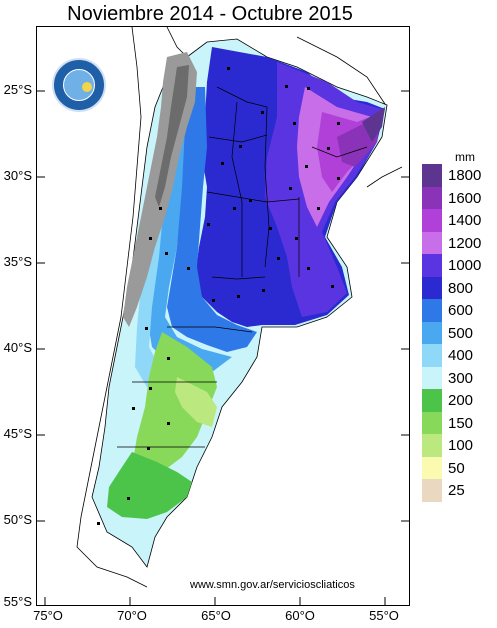 The image size is (497, 628). I want to click on legend-label: 1400, so click(465, 220).